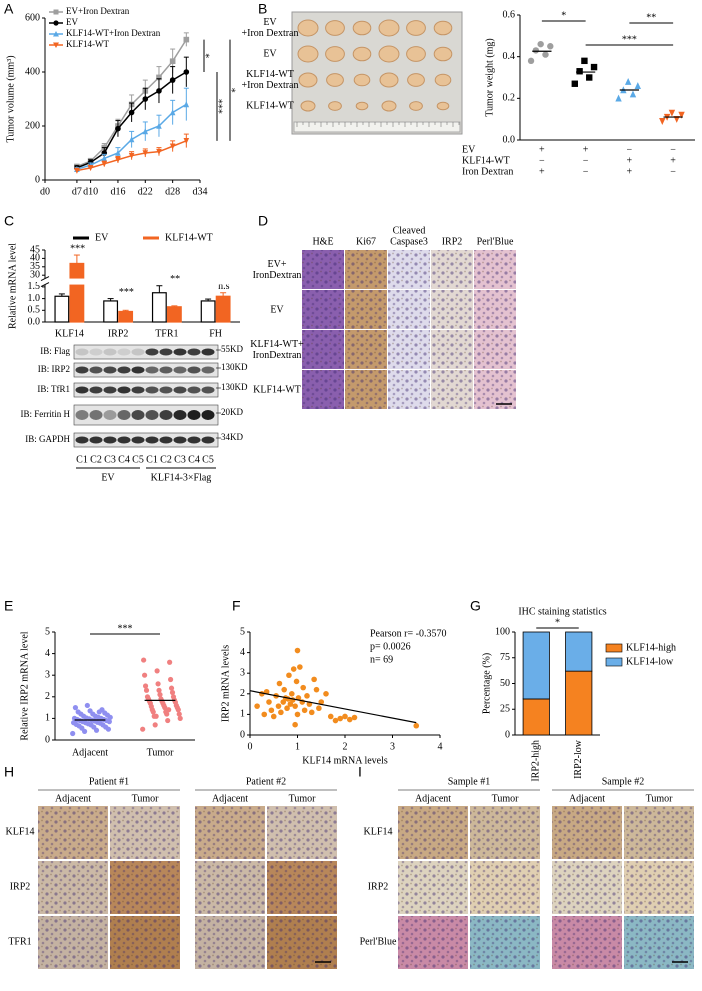 This screenshot has height=991, width=702. I want to click on significance-label: **, so click(651, 17).